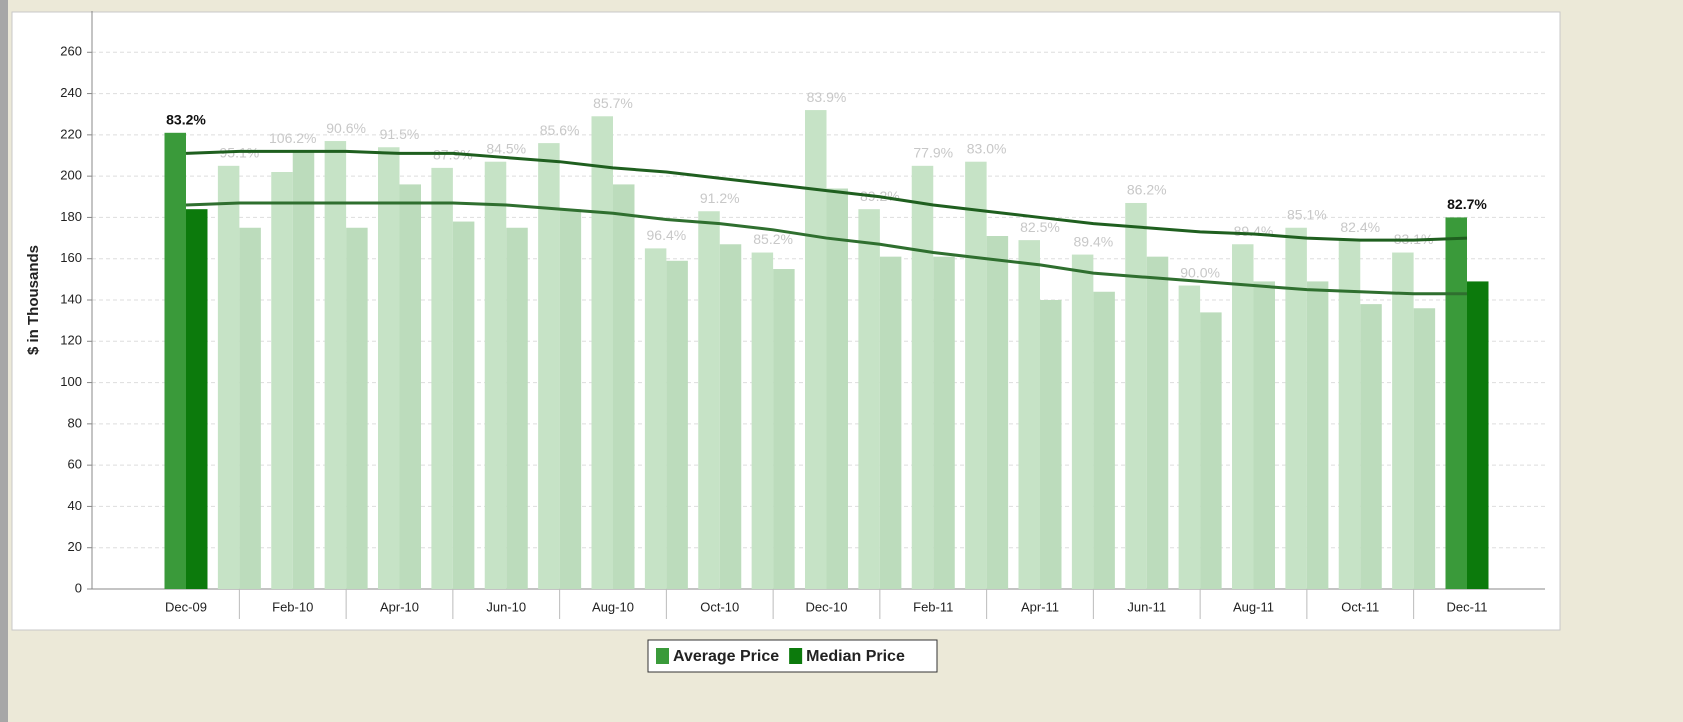  Describe the element at coordinates (560, 130) in the screenshot. I see `bar-annotation: 85.6%` at that location.